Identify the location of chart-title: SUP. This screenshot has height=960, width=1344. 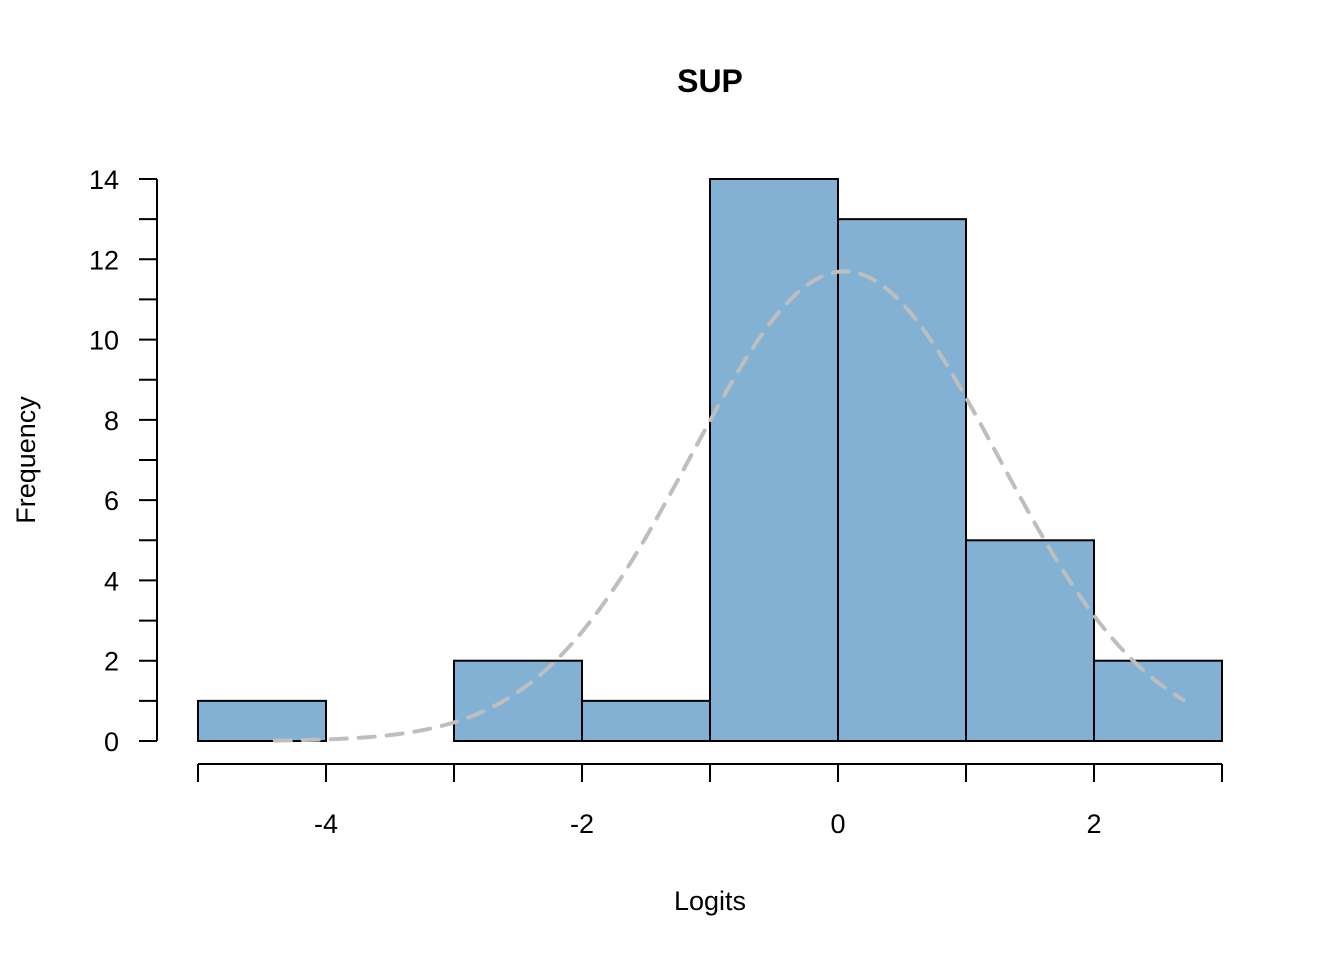
(710, 81).